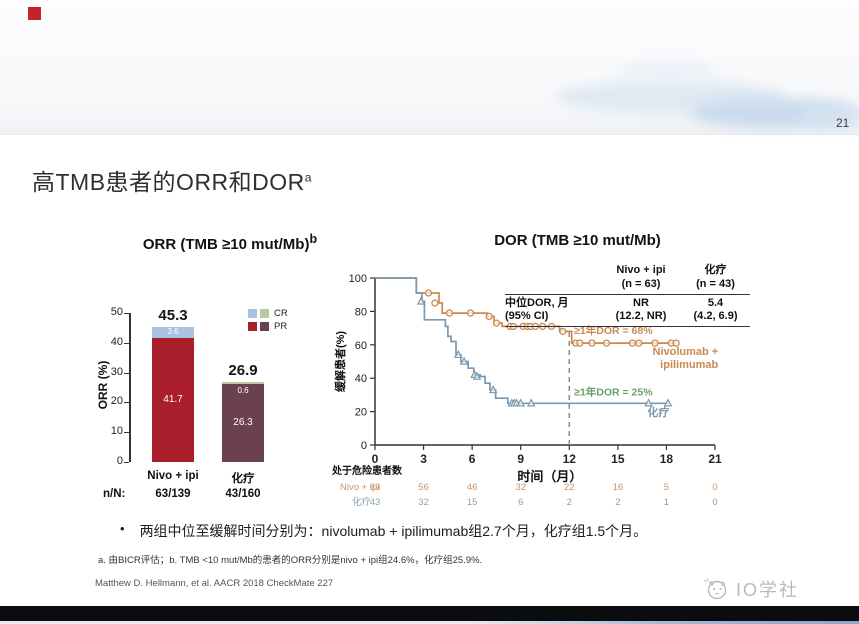 This screenshot has height=624, width=859. What do you see at coordinates (361, 346) in the screenshot?
I see `km-y-tick-label: 60` at bounding box center [361, 346].